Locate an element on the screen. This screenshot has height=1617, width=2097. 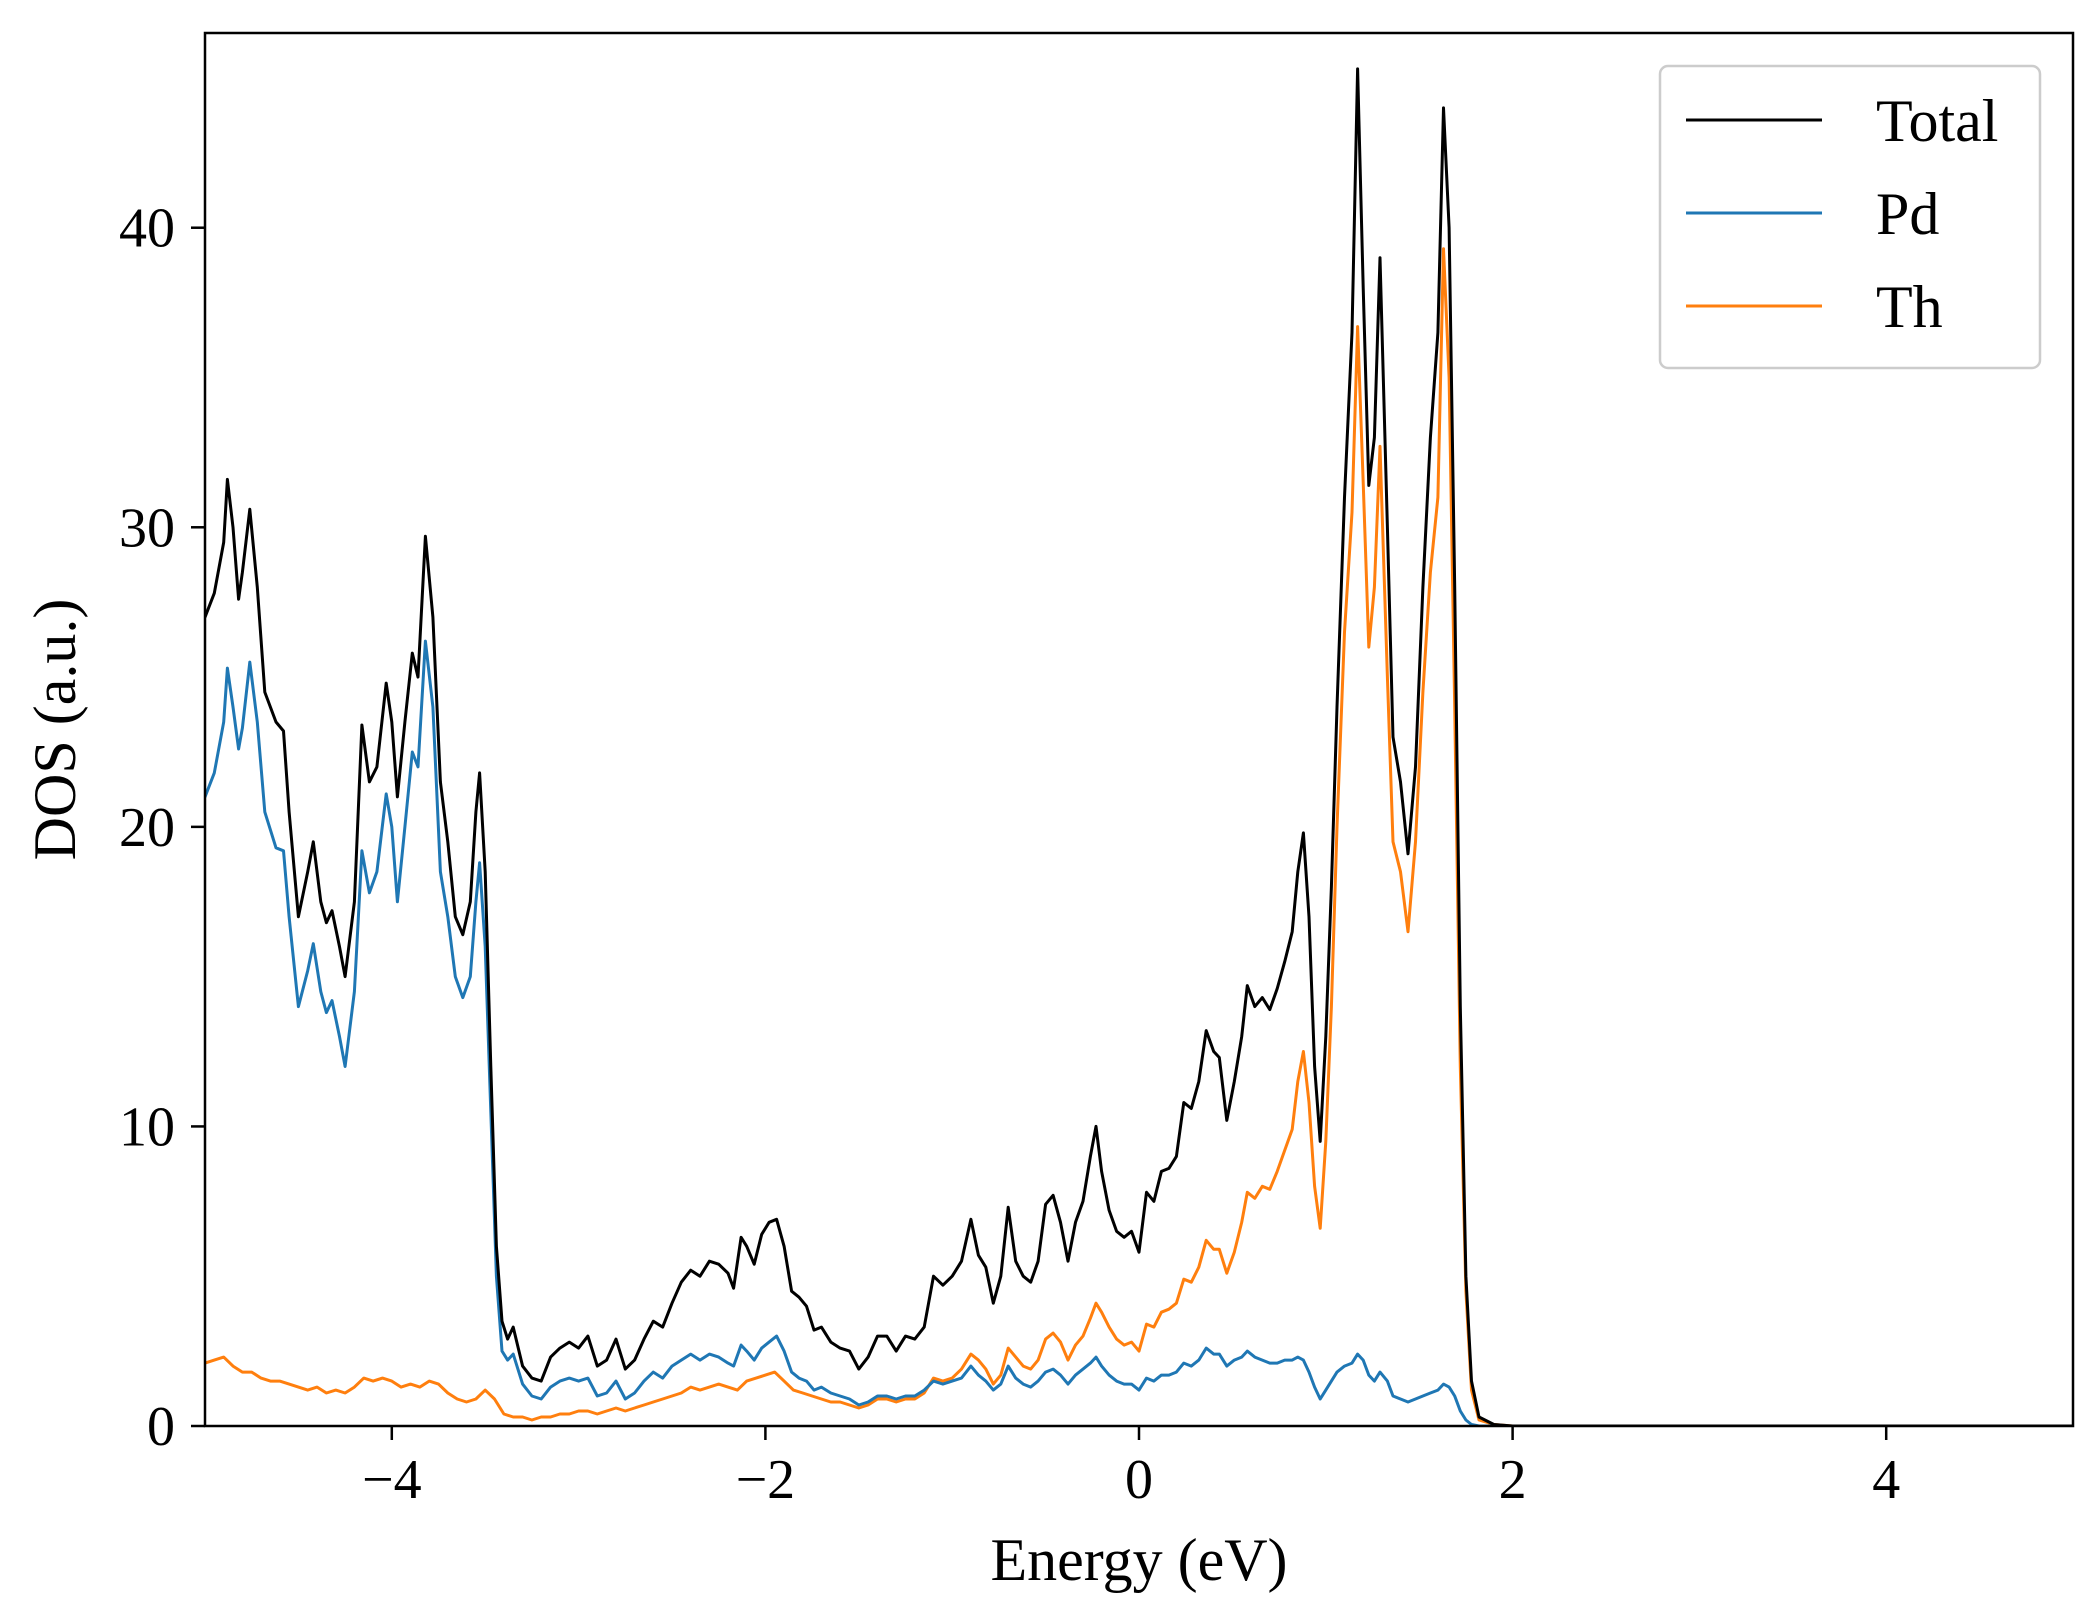
y-axis-ticks: 0 10 20 30 40 is located at coordinates (162, 828).